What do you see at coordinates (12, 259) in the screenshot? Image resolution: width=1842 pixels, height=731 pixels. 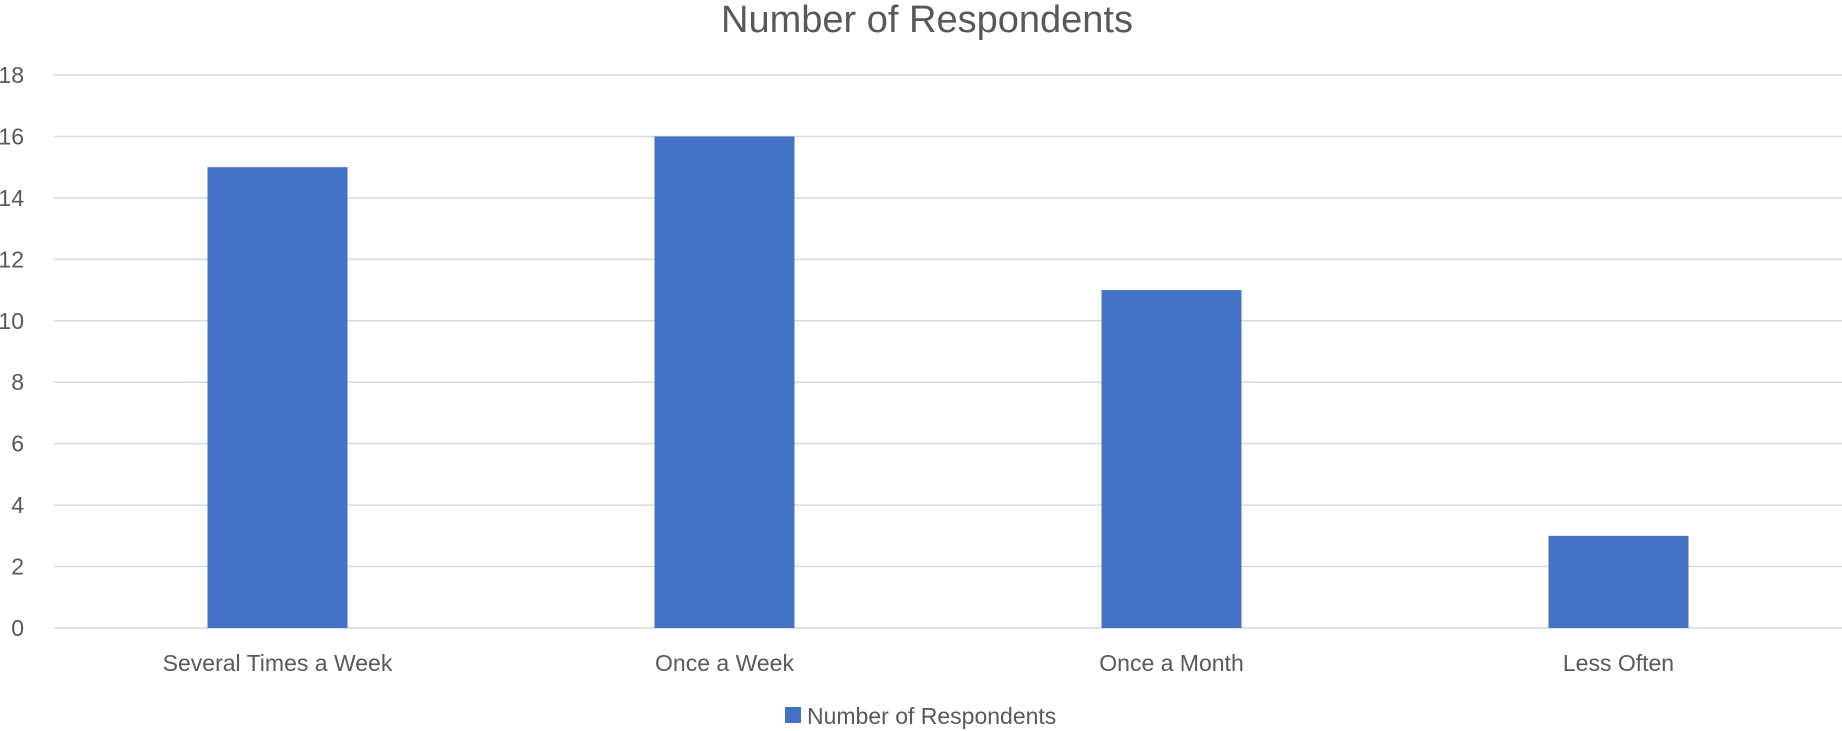 I see `y-tick-label: 12` at bounding box center [12, 259].